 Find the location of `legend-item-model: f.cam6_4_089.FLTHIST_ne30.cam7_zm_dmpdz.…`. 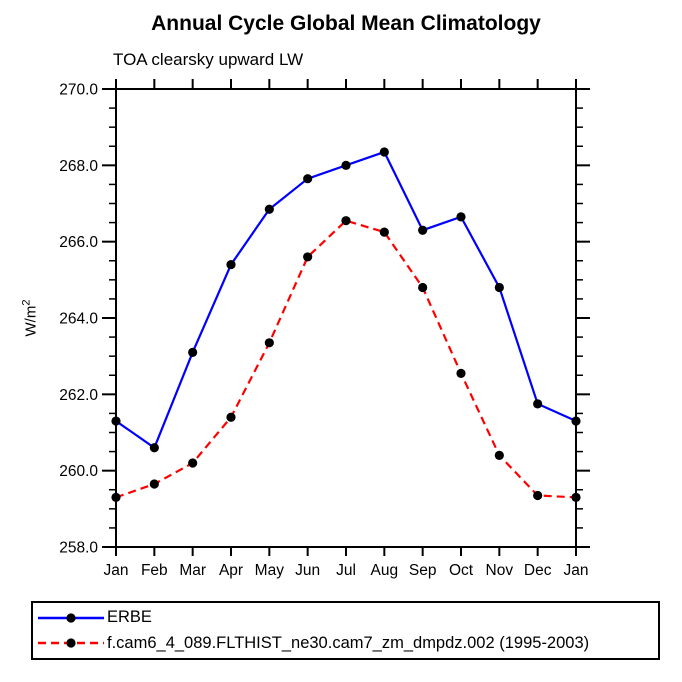

legend-item-model: f.cam6_4_089.FLTHIST_ne30.cam7_zm_dmpdz.… is located at coordinates (348, 643).